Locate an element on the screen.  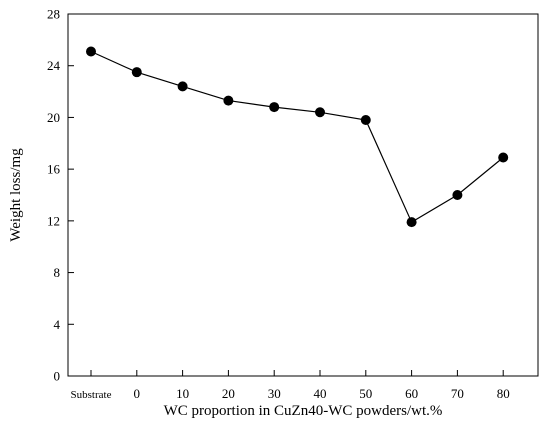
y-axis-title: Weight loss/mg is located at coordinates (16, 195).